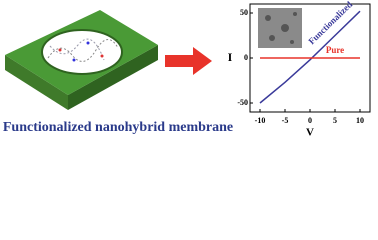 The image size is (378, 240). I want to click on series-label: Pure, so click(335, 50).